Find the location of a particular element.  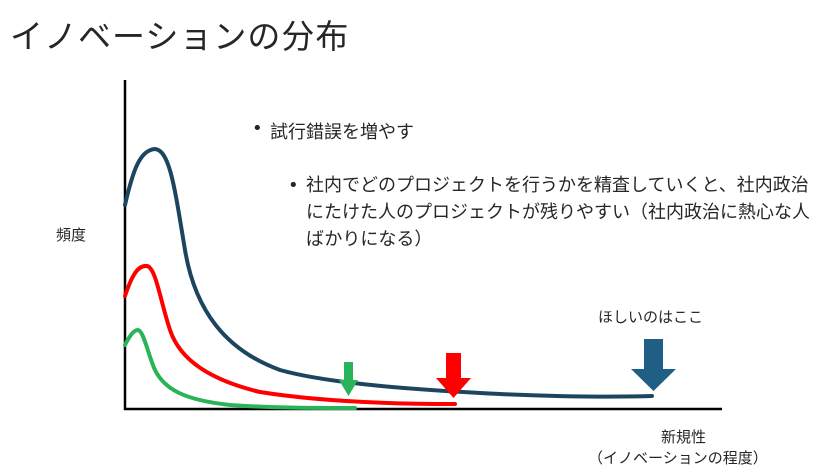

green-curve is located at coordinates (240, 368).